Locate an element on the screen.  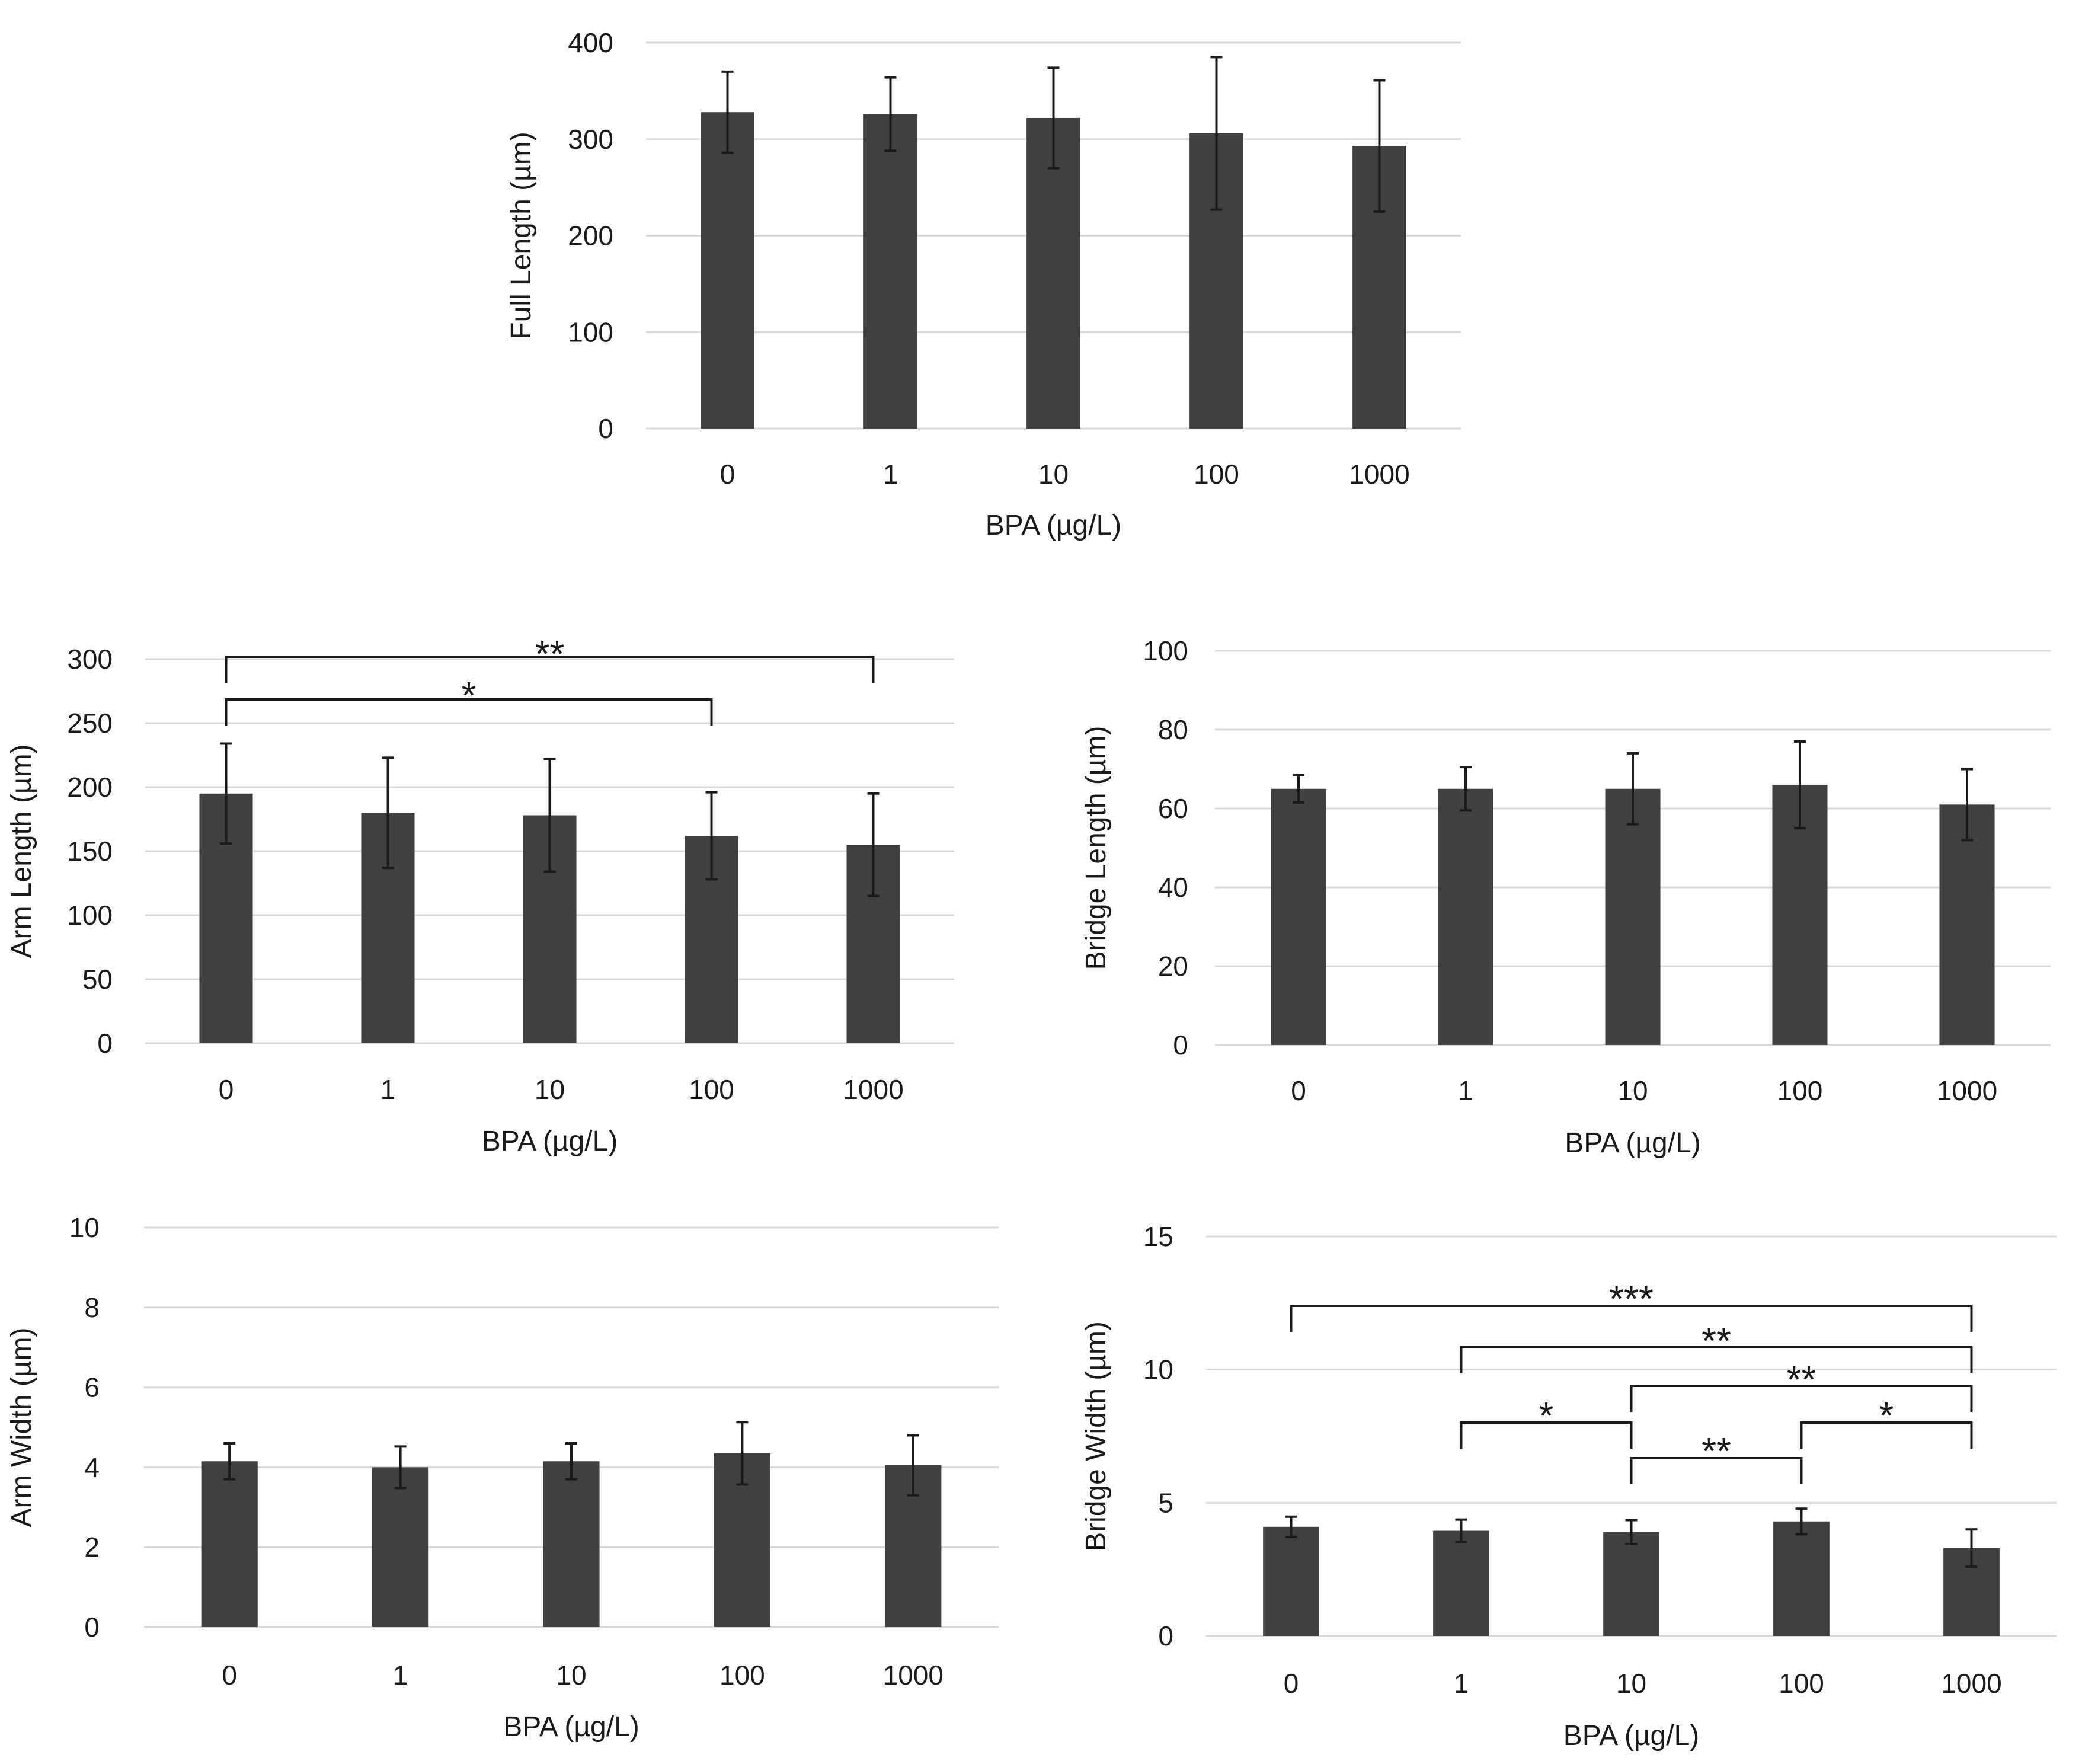
y-tick-label: 300 is located at coordinates (90, 660).